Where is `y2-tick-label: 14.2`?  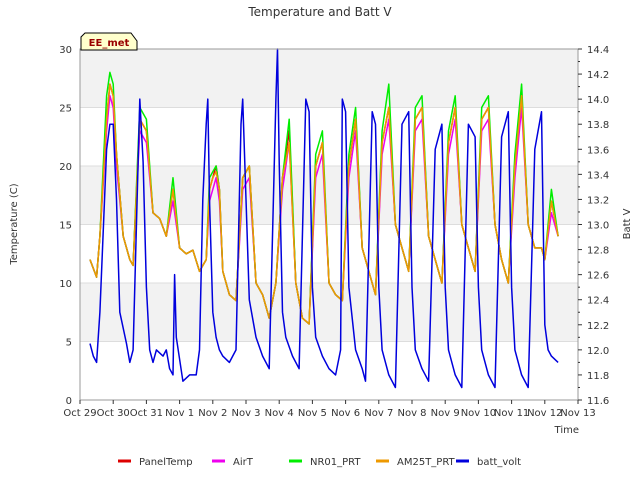
y2-tick-label: 14.2 is located at coordinates (598, 75).